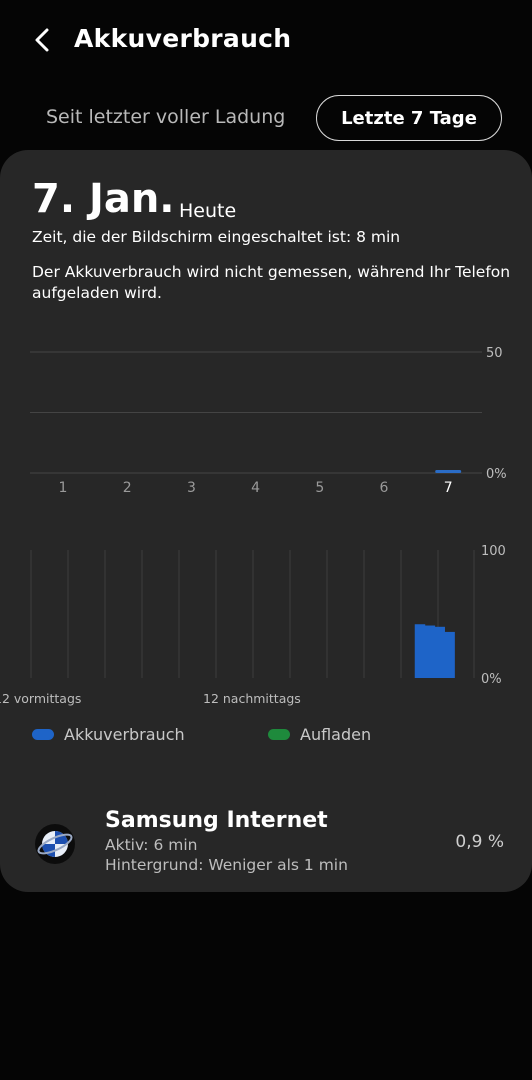 This screenshot has width=532, height=1080. Describe the element at coordinates (409, 118) in the screenshot. I see `tab-last-7-days: Letzte 7 Tage` at that location.